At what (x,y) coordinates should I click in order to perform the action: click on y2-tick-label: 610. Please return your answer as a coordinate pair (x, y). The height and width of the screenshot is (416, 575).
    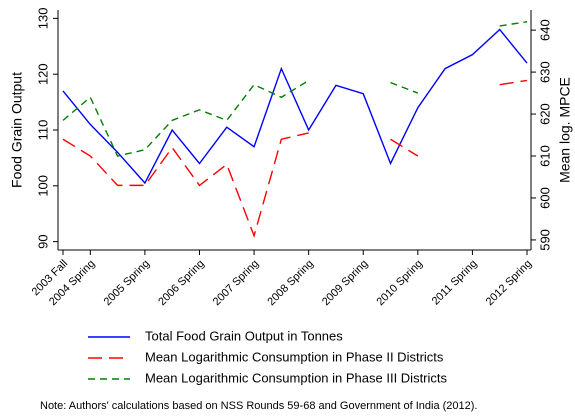
    Looking at the image, I should click on (544, 156).